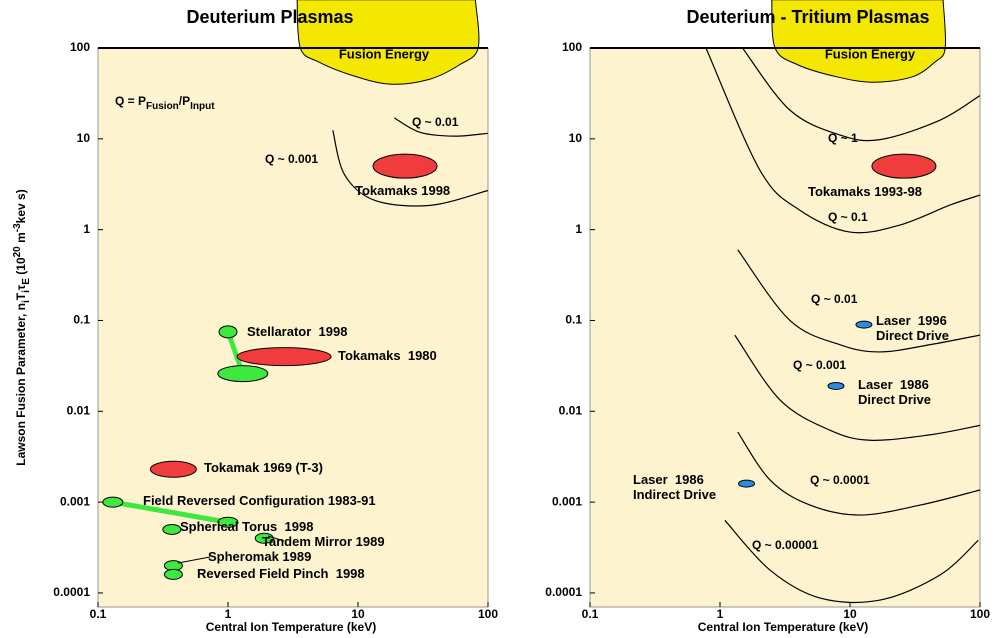 Image resolution: width=1002 pixels, height=638 pixels. Describe the element at coordinates (911, 320) in the screenshot. I see `label-line: Laser 1996` at that location.